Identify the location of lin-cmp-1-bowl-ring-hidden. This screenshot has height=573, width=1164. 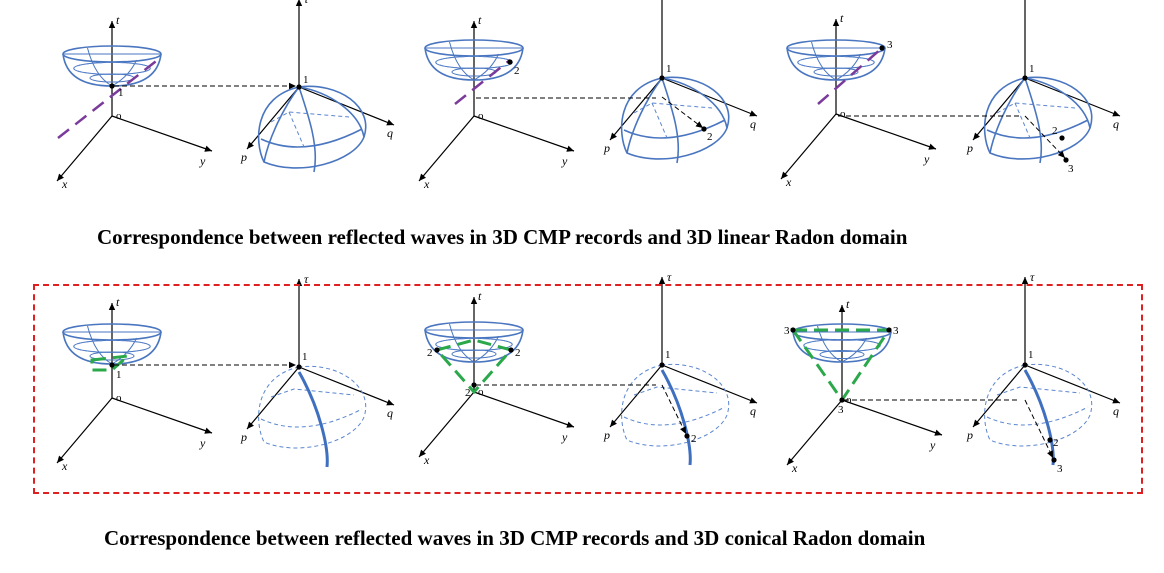
(112, 68).